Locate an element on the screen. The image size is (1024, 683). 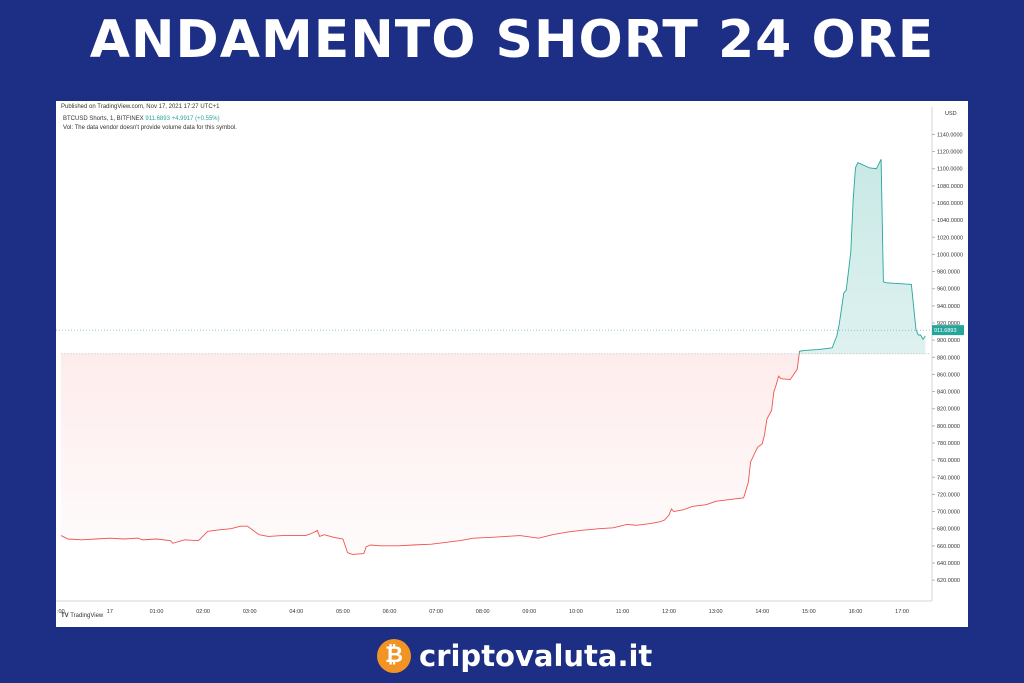
legend-values: 911.6893 +4.9917 (+0.55%) is located at coordinates (182, 119).